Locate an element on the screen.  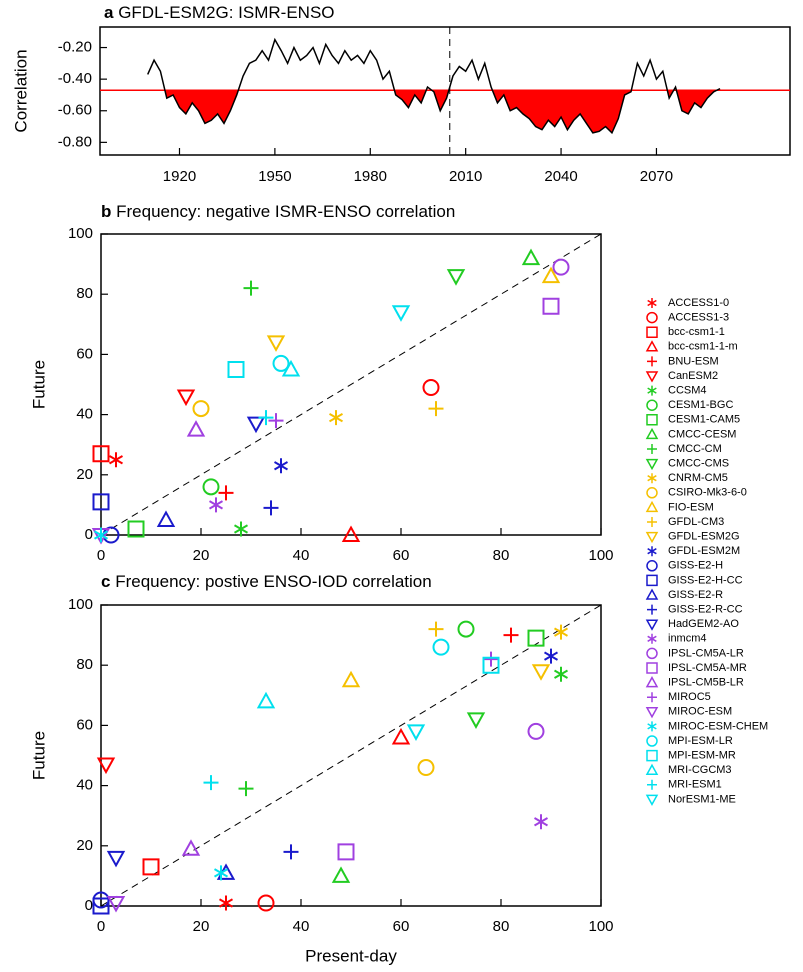
legend-label: CSIRO-Mk3-6-0 is located at coordinates (707, 493).